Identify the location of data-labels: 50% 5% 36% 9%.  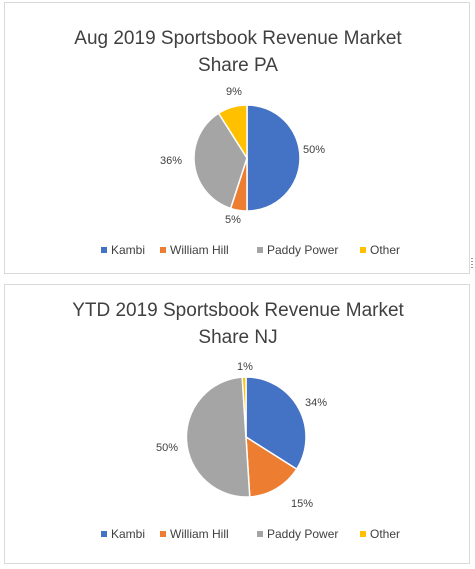
(242, 156).